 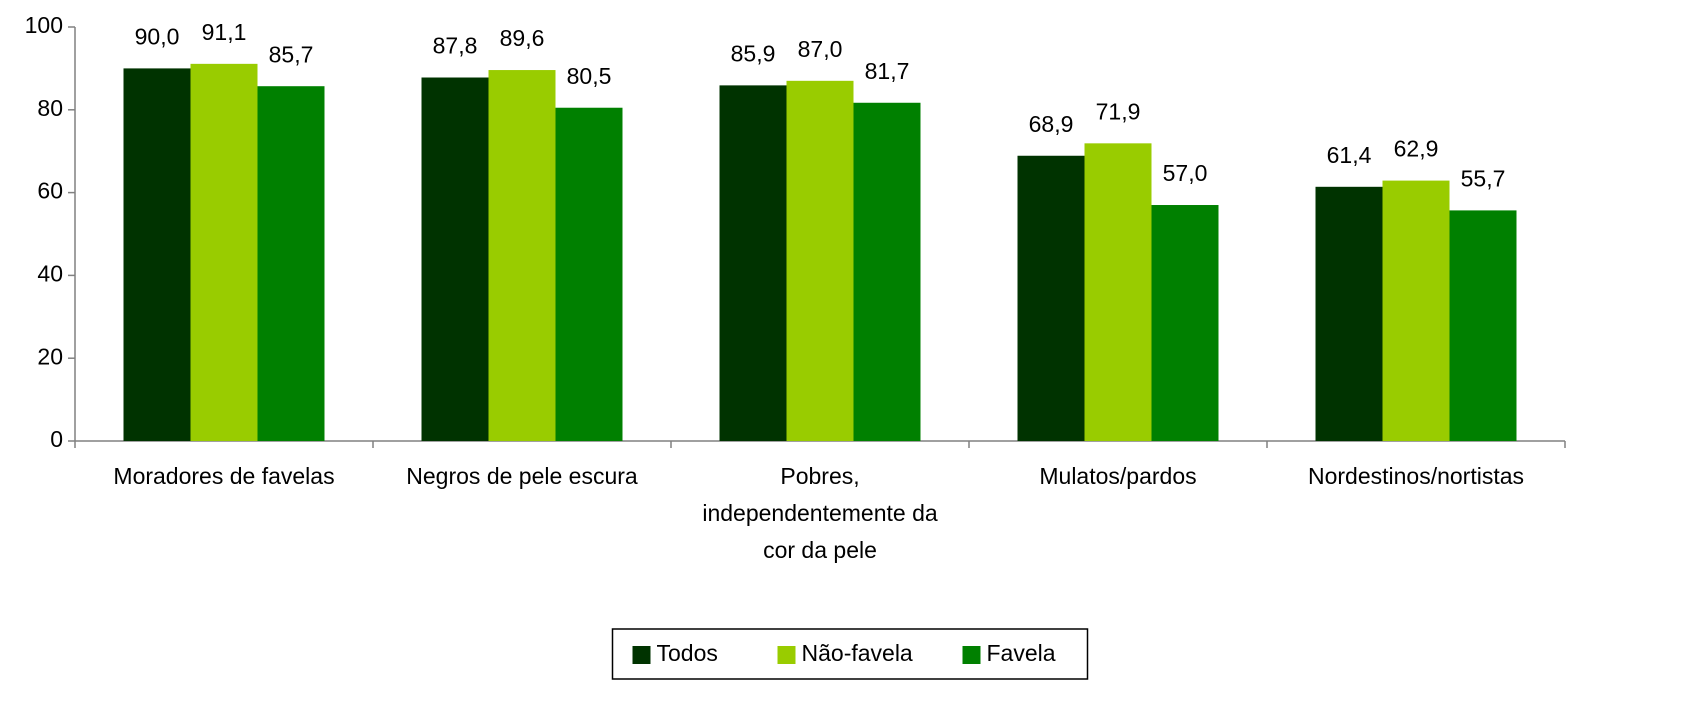 I want to click on legend-label: Todos, so click(x=687, y=653).